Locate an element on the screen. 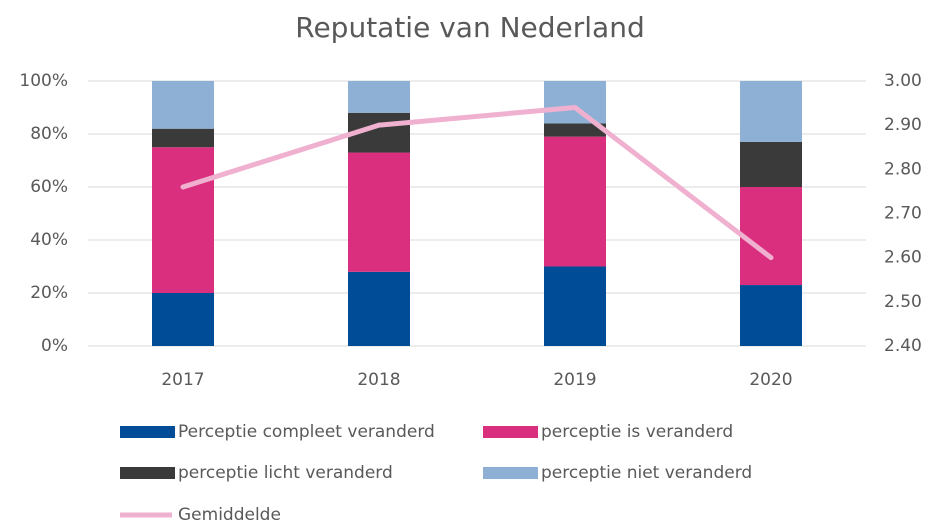 Image resolution: width=936 pixels, height=530 pixels. y2-tick-label: 2.70 is located at coordinates (903, 214).